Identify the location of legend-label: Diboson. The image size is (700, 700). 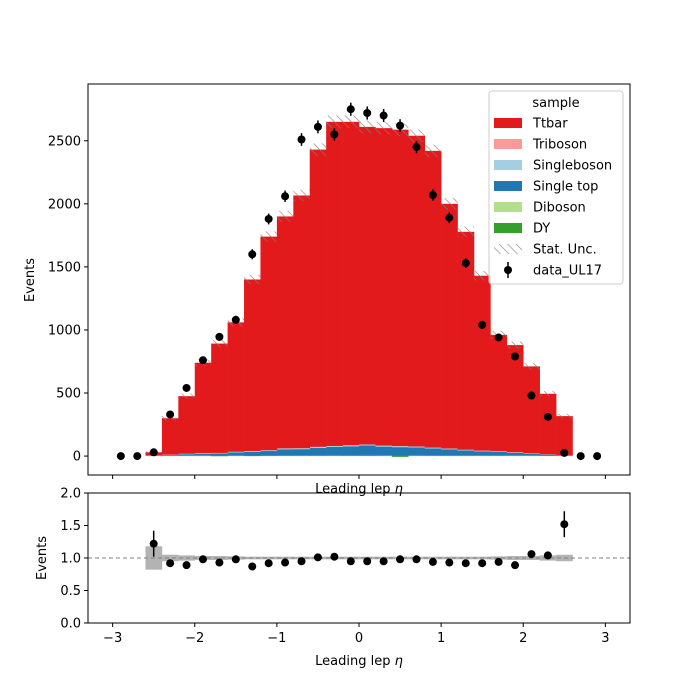
(559, 208).